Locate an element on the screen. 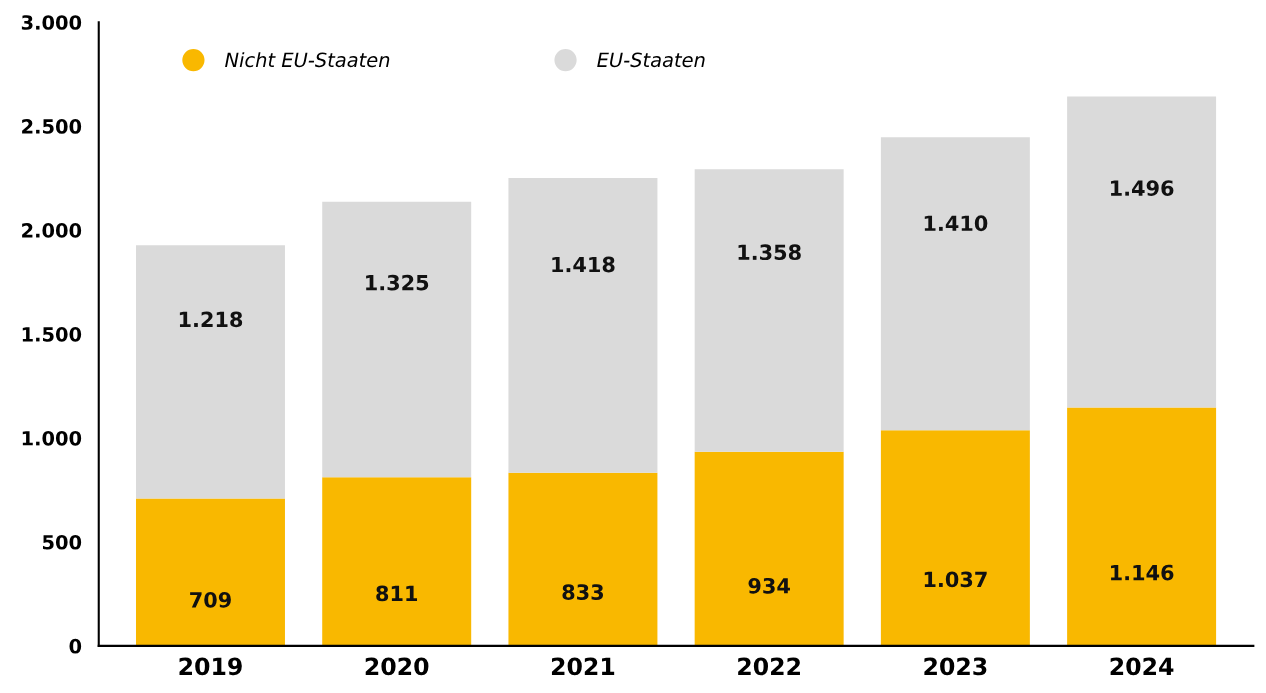 Image resolution: width=1266 pixels, height=693 pixels. y-tick-label: 500 is located at coordinates (62, 542).